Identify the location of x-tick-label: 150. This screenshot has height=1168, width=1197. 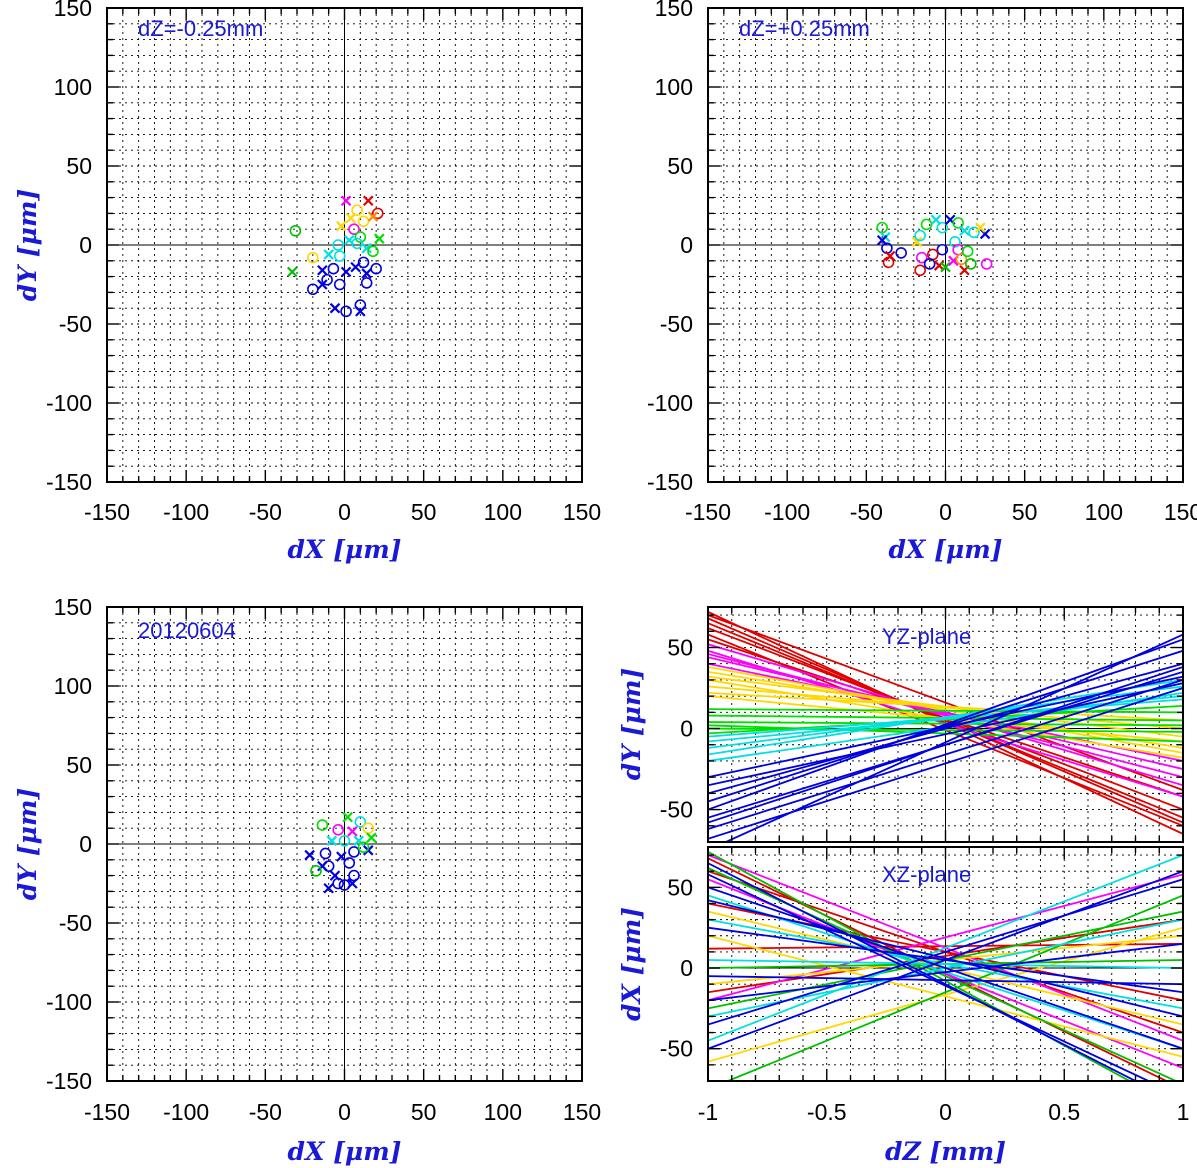
(582, 512).